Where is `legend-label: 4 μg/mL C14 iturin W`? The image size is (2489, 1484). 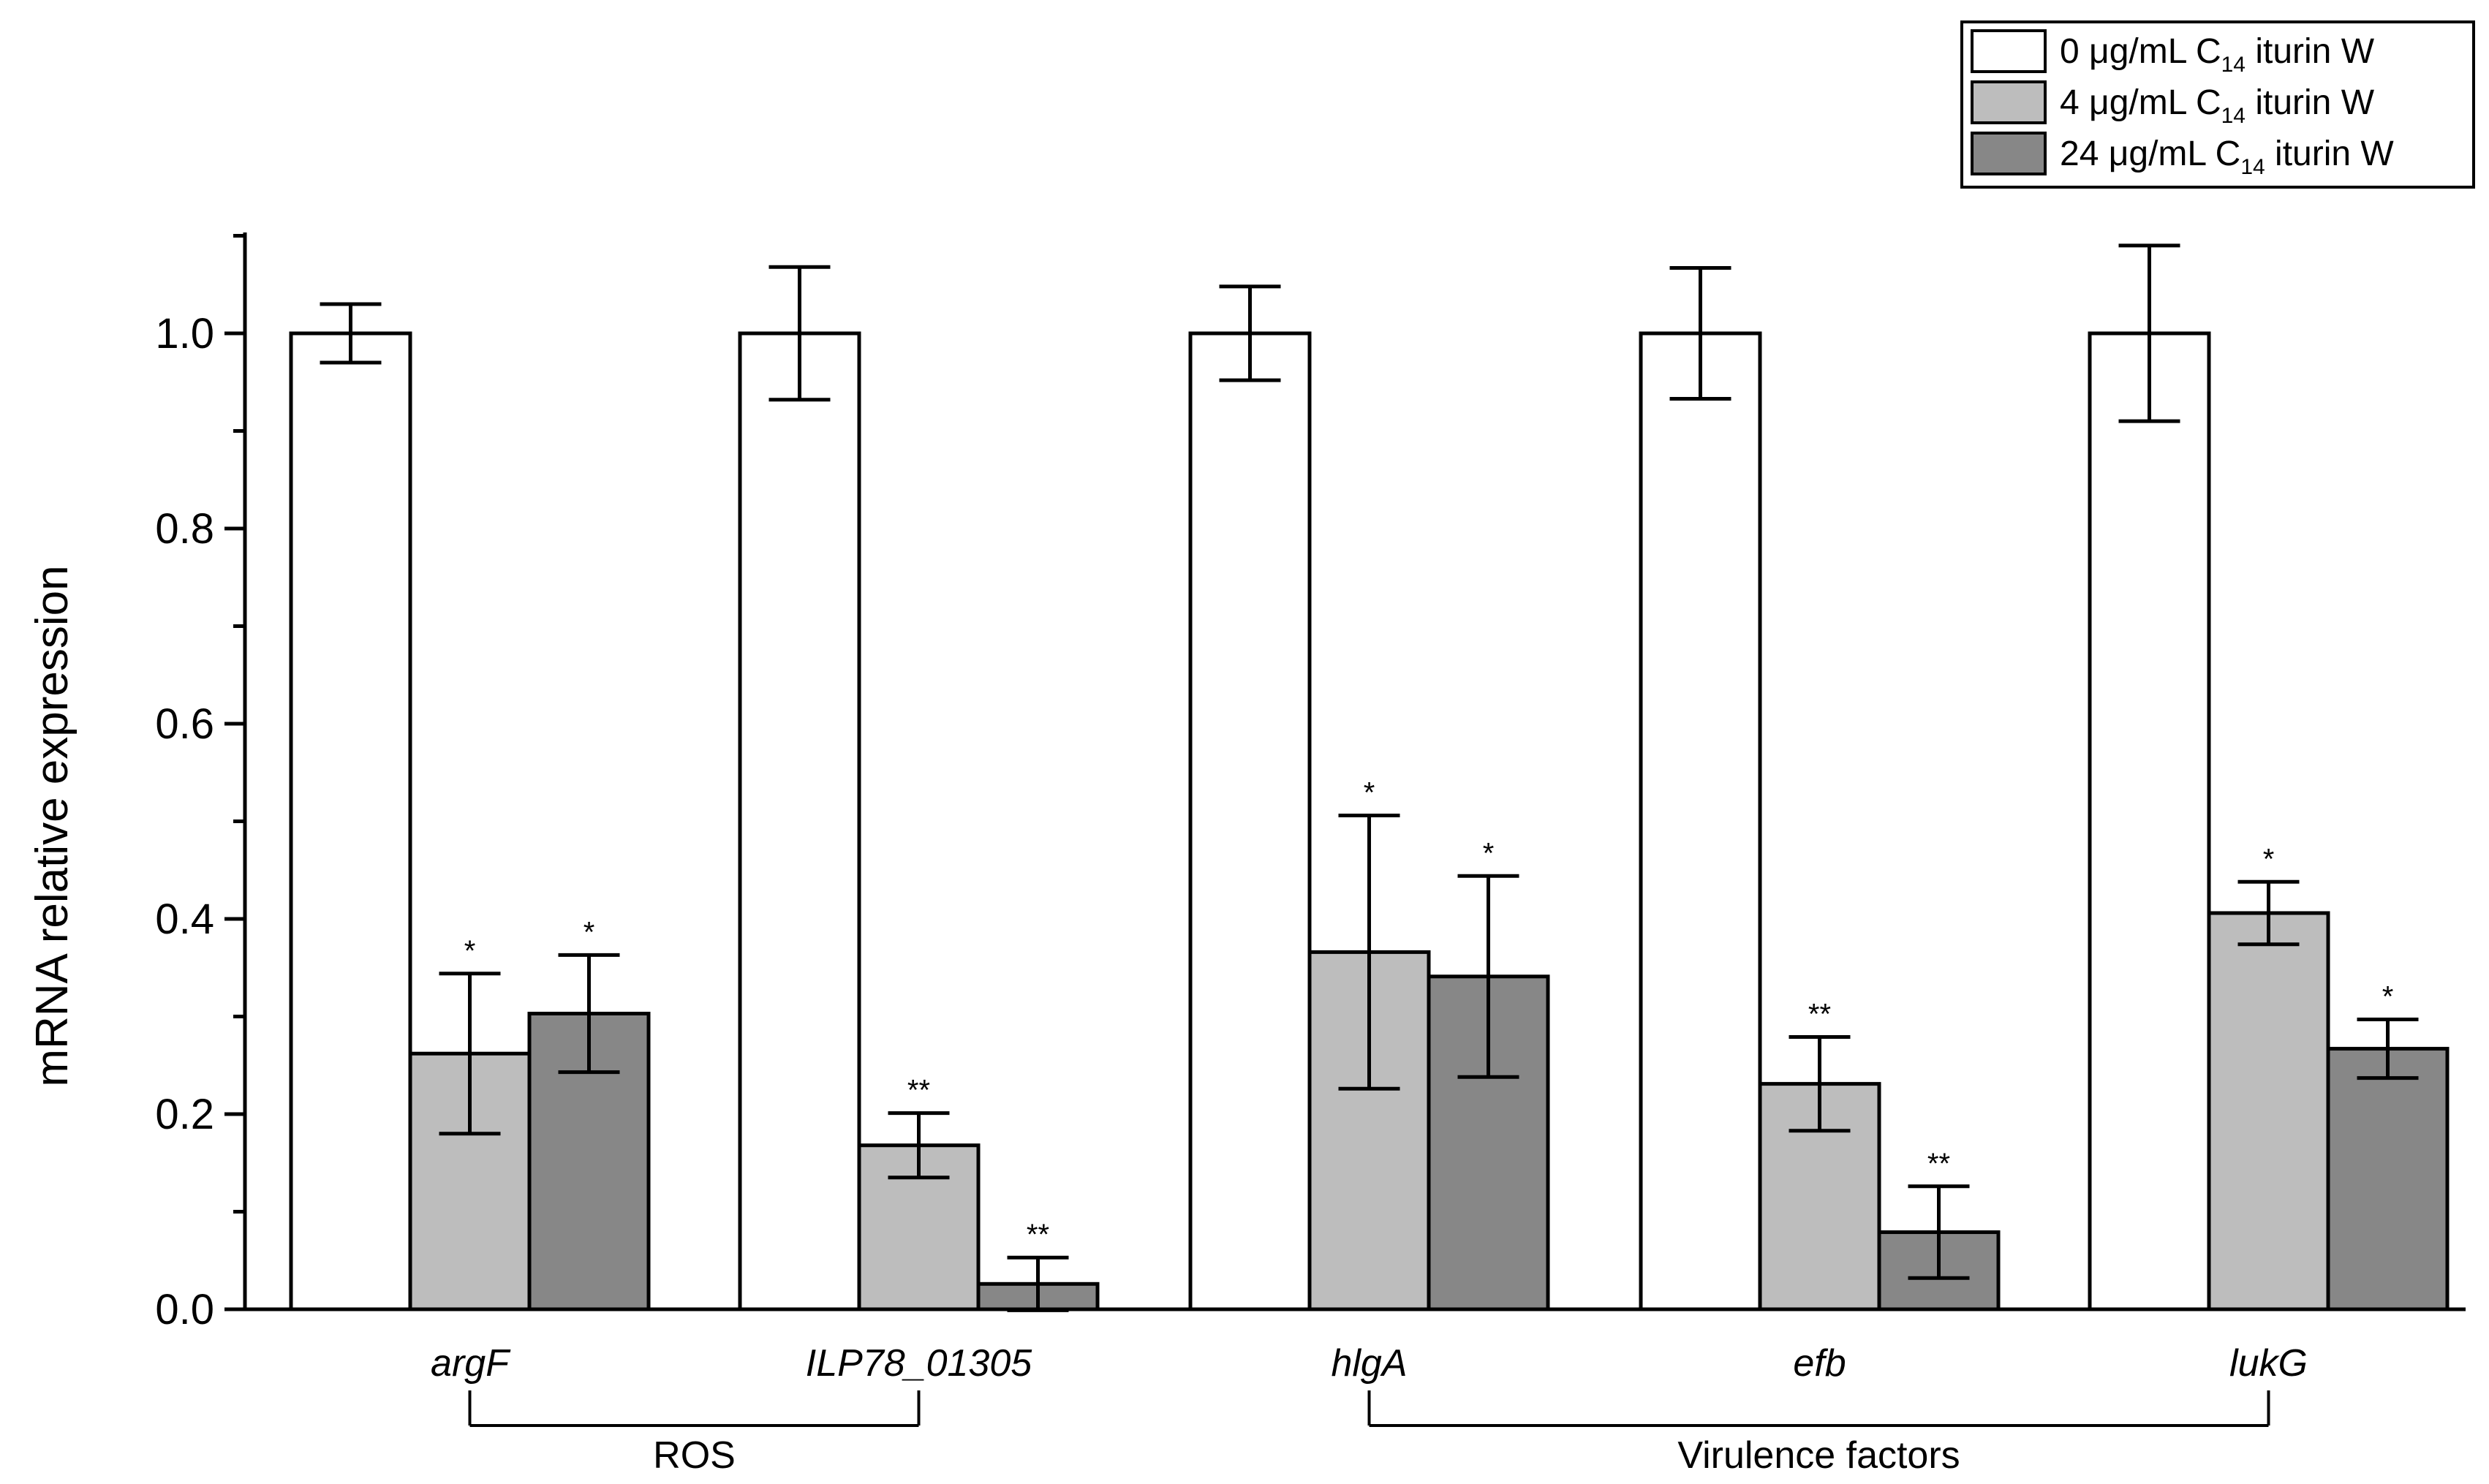 legend-label: 4 μg/mL C14 iturin W is located at coordinates (2217, 105).